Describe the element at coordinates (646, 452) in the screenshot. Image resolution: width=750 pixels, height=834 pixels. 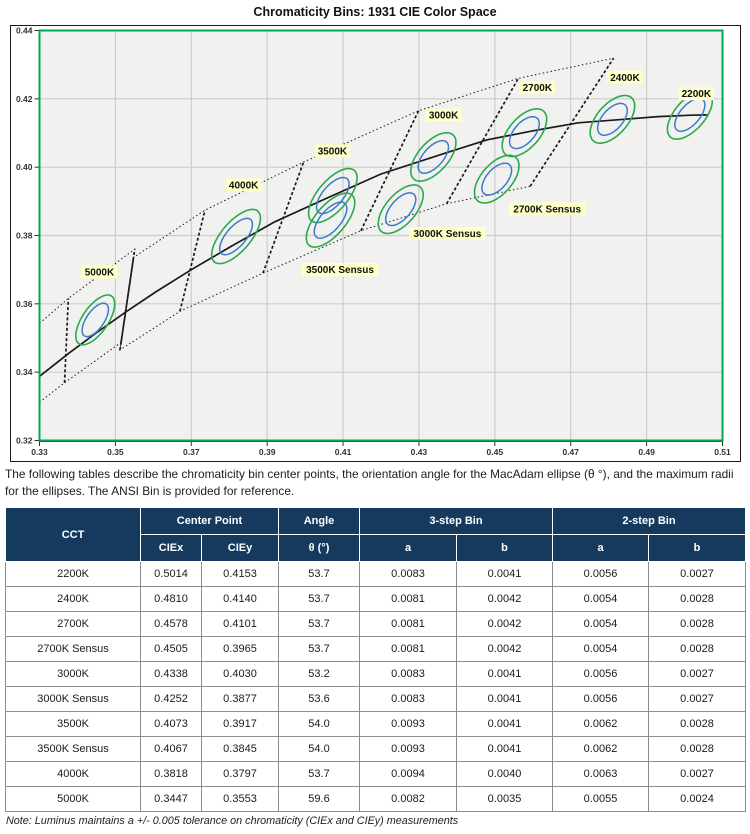
I see `x-tick-label: 0.49` at that location.